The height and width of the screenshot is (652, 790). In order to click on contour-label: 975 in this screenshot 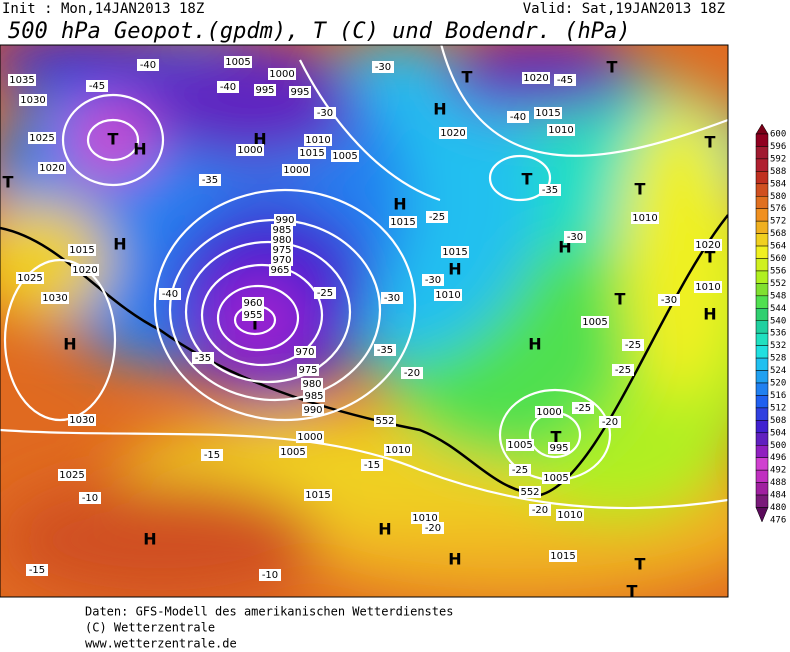, I will do `click(281, 250)`.